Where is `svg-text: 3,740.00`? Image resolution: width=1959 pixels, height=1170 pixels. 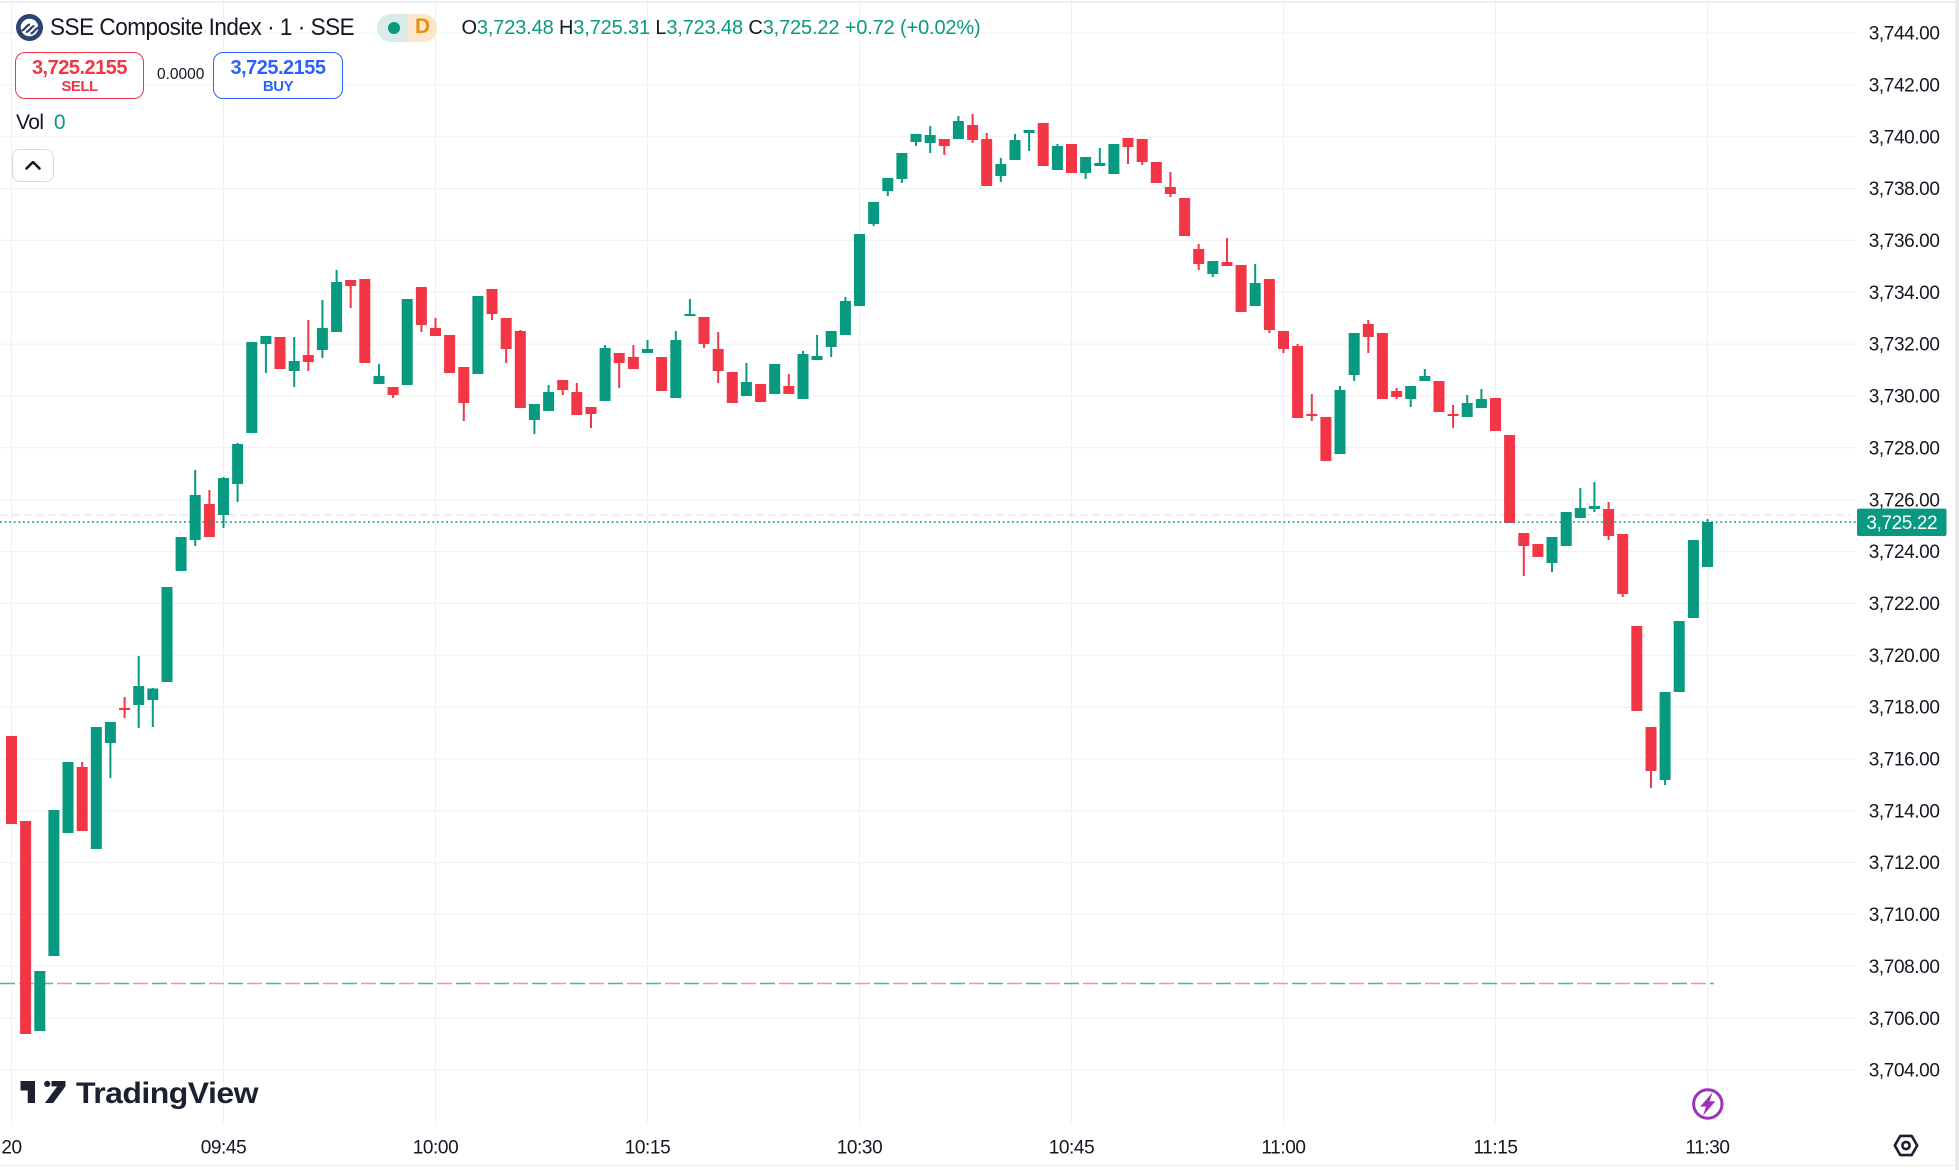
svg-text: 3,740.00 is located at coordinates (1904, 137).